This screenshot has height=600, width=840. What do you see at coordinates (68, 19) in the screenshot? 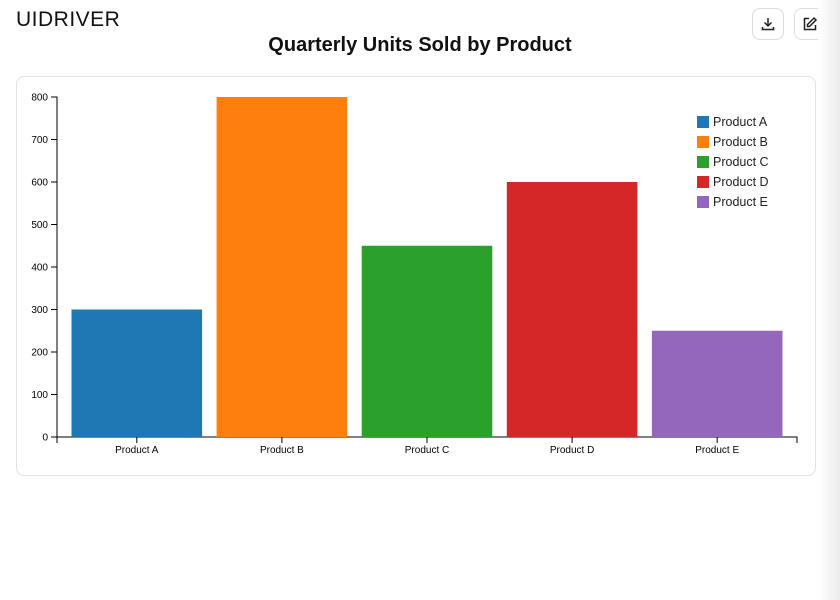
I see `logo: UIDRIVER` at bounding box center [68, 19].